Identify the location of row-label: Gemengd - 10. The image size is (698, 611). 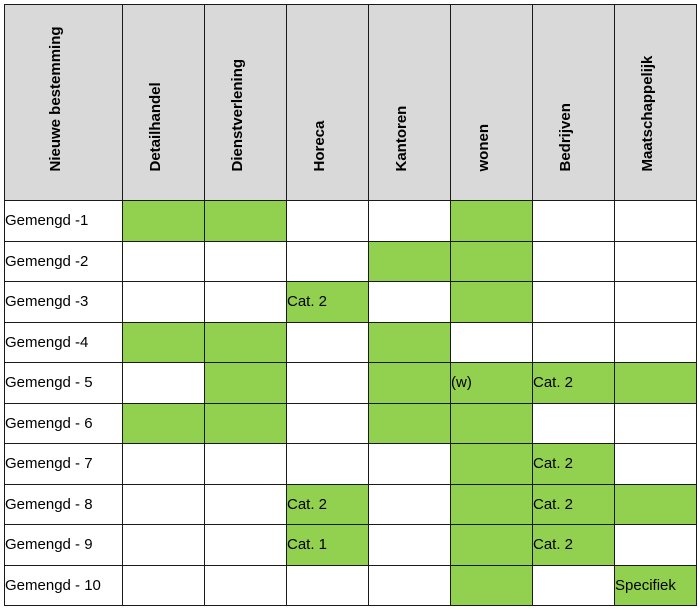
(63, 585).